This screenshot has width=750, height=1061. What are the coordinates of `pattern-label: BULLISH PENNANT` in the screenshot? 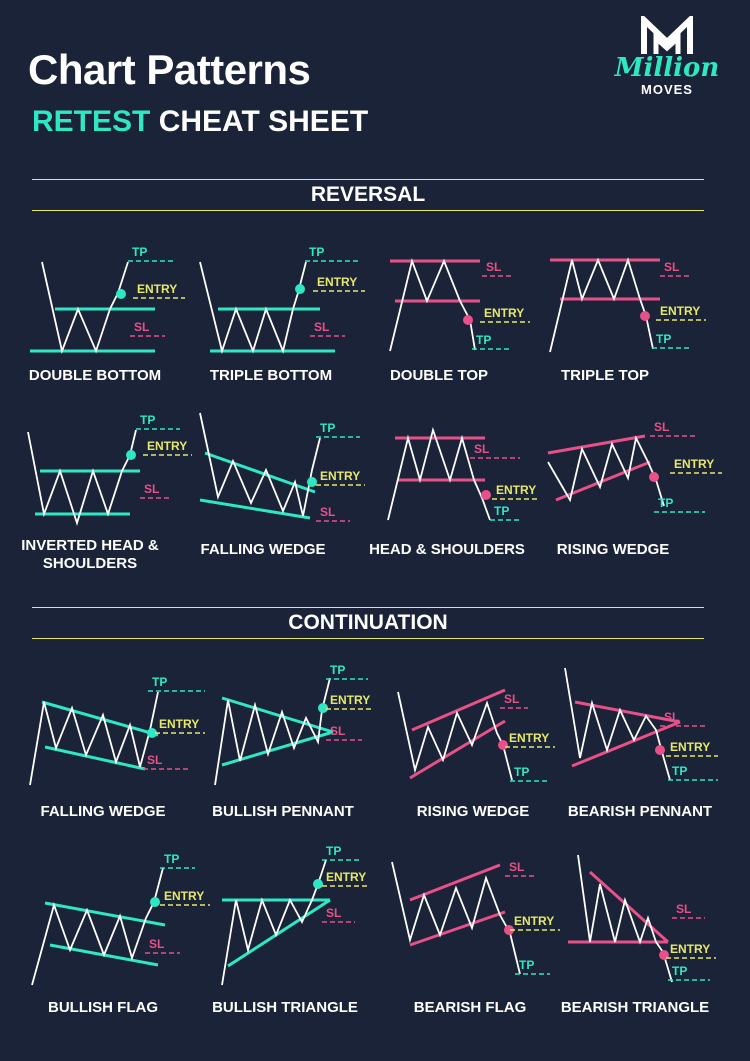 It's located at (283, 811).